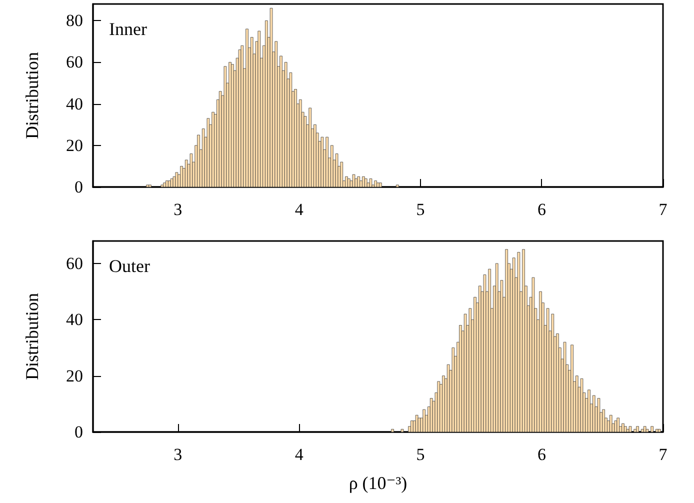 The image size is (694, 503). I want to click on y-tick-label: 80, so click(74, 20).